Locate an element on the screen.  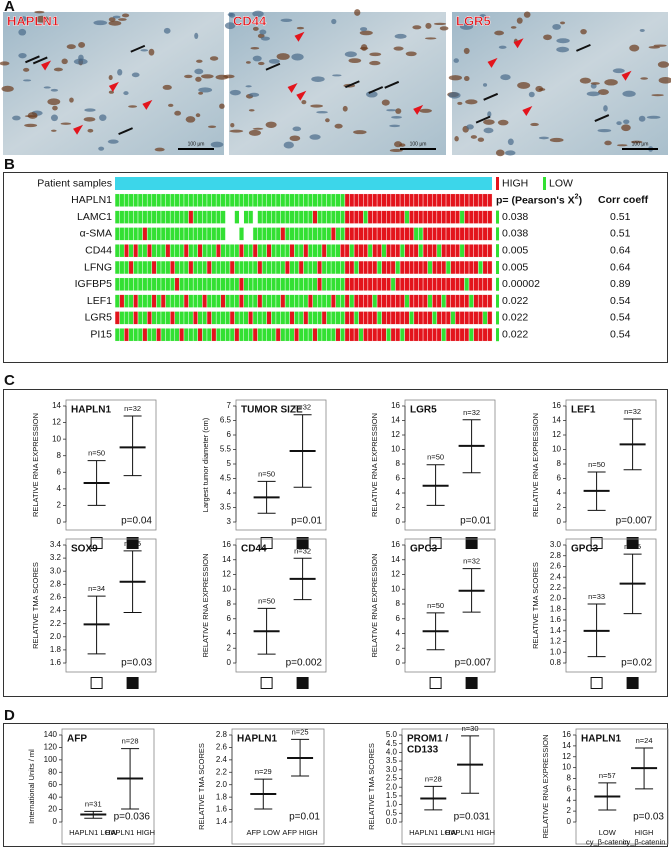
column-header-part: ) is located at coordinates (581, 200).